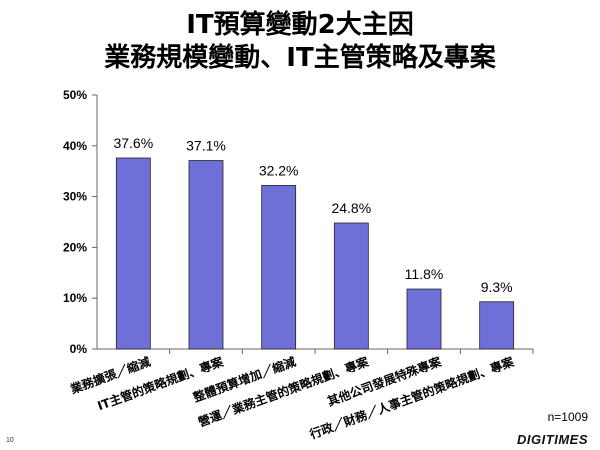 The width and height of the screenshot is (600, 450). I want to click on bar-value-label: 24.8%, so click(351, 208).